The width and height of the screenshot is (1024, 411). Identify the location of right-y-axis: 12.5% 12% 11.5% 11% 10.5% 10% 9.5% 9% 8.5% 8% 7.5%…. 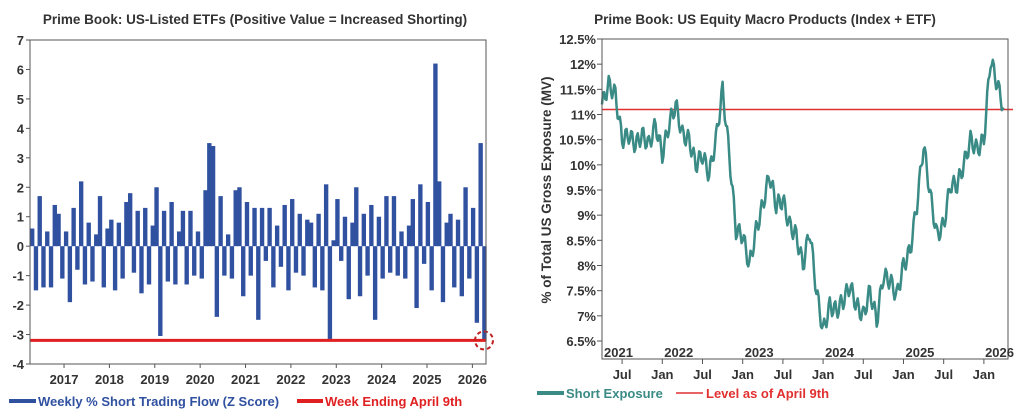
(580, 190).